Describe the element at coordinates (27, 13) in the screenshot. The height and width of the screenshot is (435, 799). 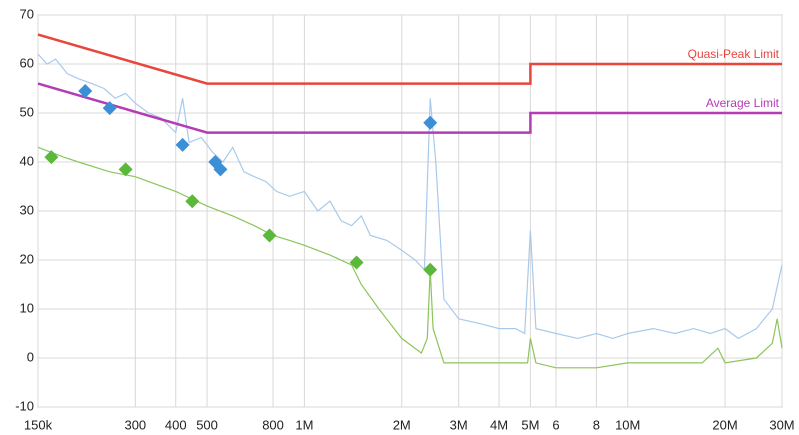
I see `y-tick-label: 70` at that location.